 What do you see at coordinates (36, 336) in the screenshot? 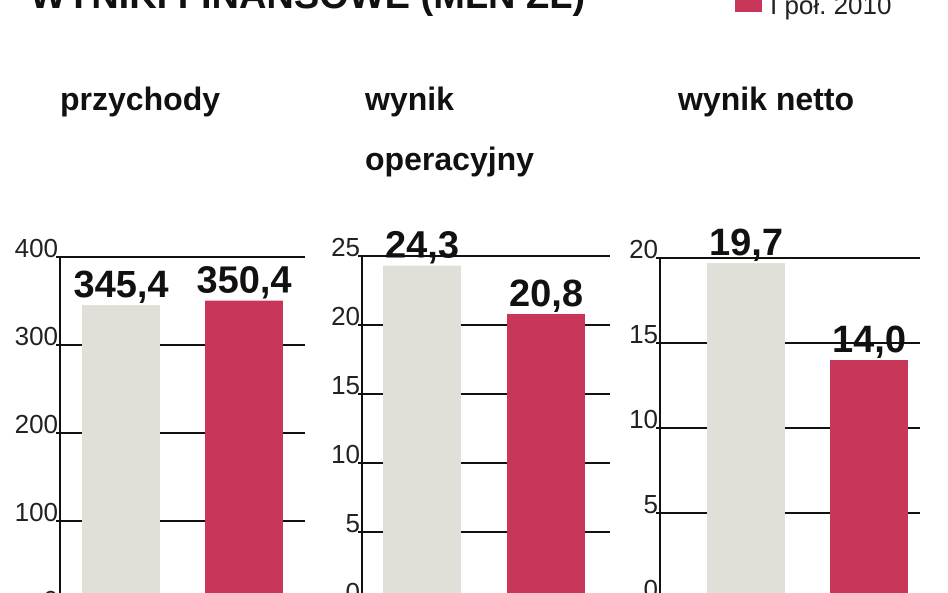
I see `y-tick-label: 300` at bounding box center [36, 336].